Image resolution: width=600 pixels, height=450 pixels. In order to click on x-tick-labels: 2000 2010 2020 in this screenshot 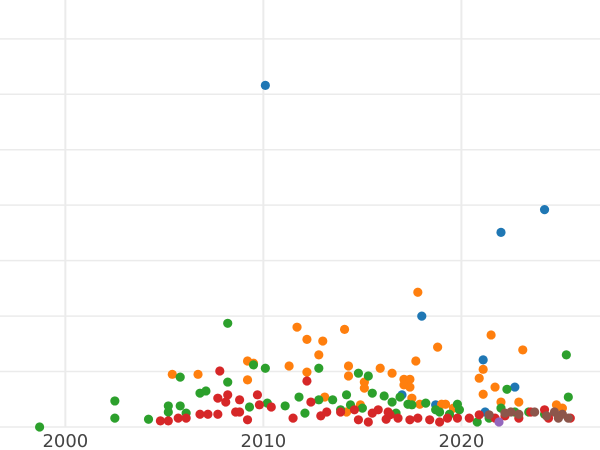, I will do `click(263, 440)`.